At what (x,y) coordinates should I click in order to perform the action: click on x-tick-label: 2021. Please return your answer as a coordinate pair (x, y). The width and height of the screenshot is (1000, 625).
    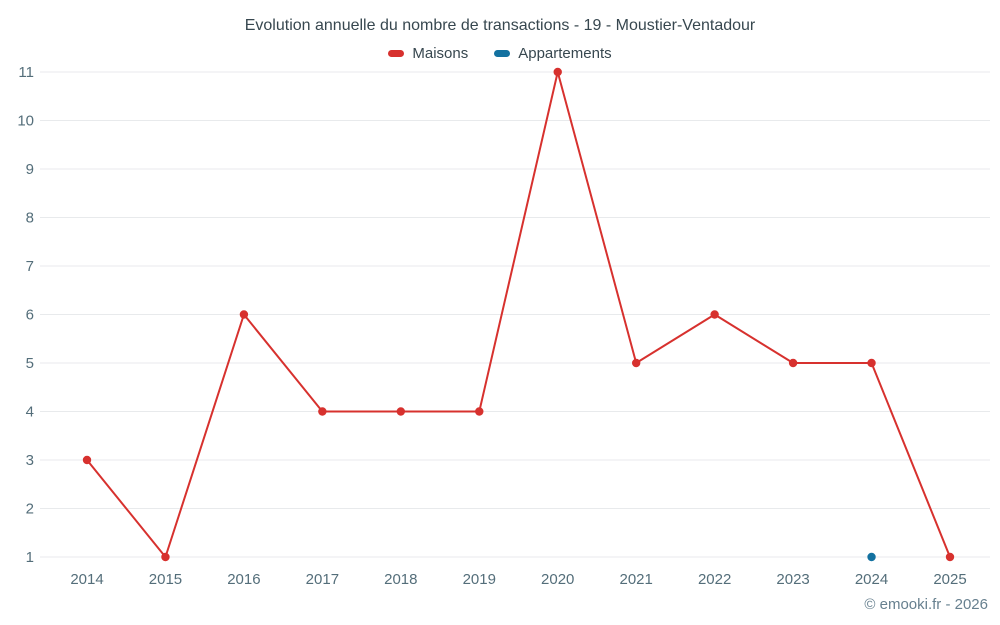
    Looking at the image, I should click on (635, 579).